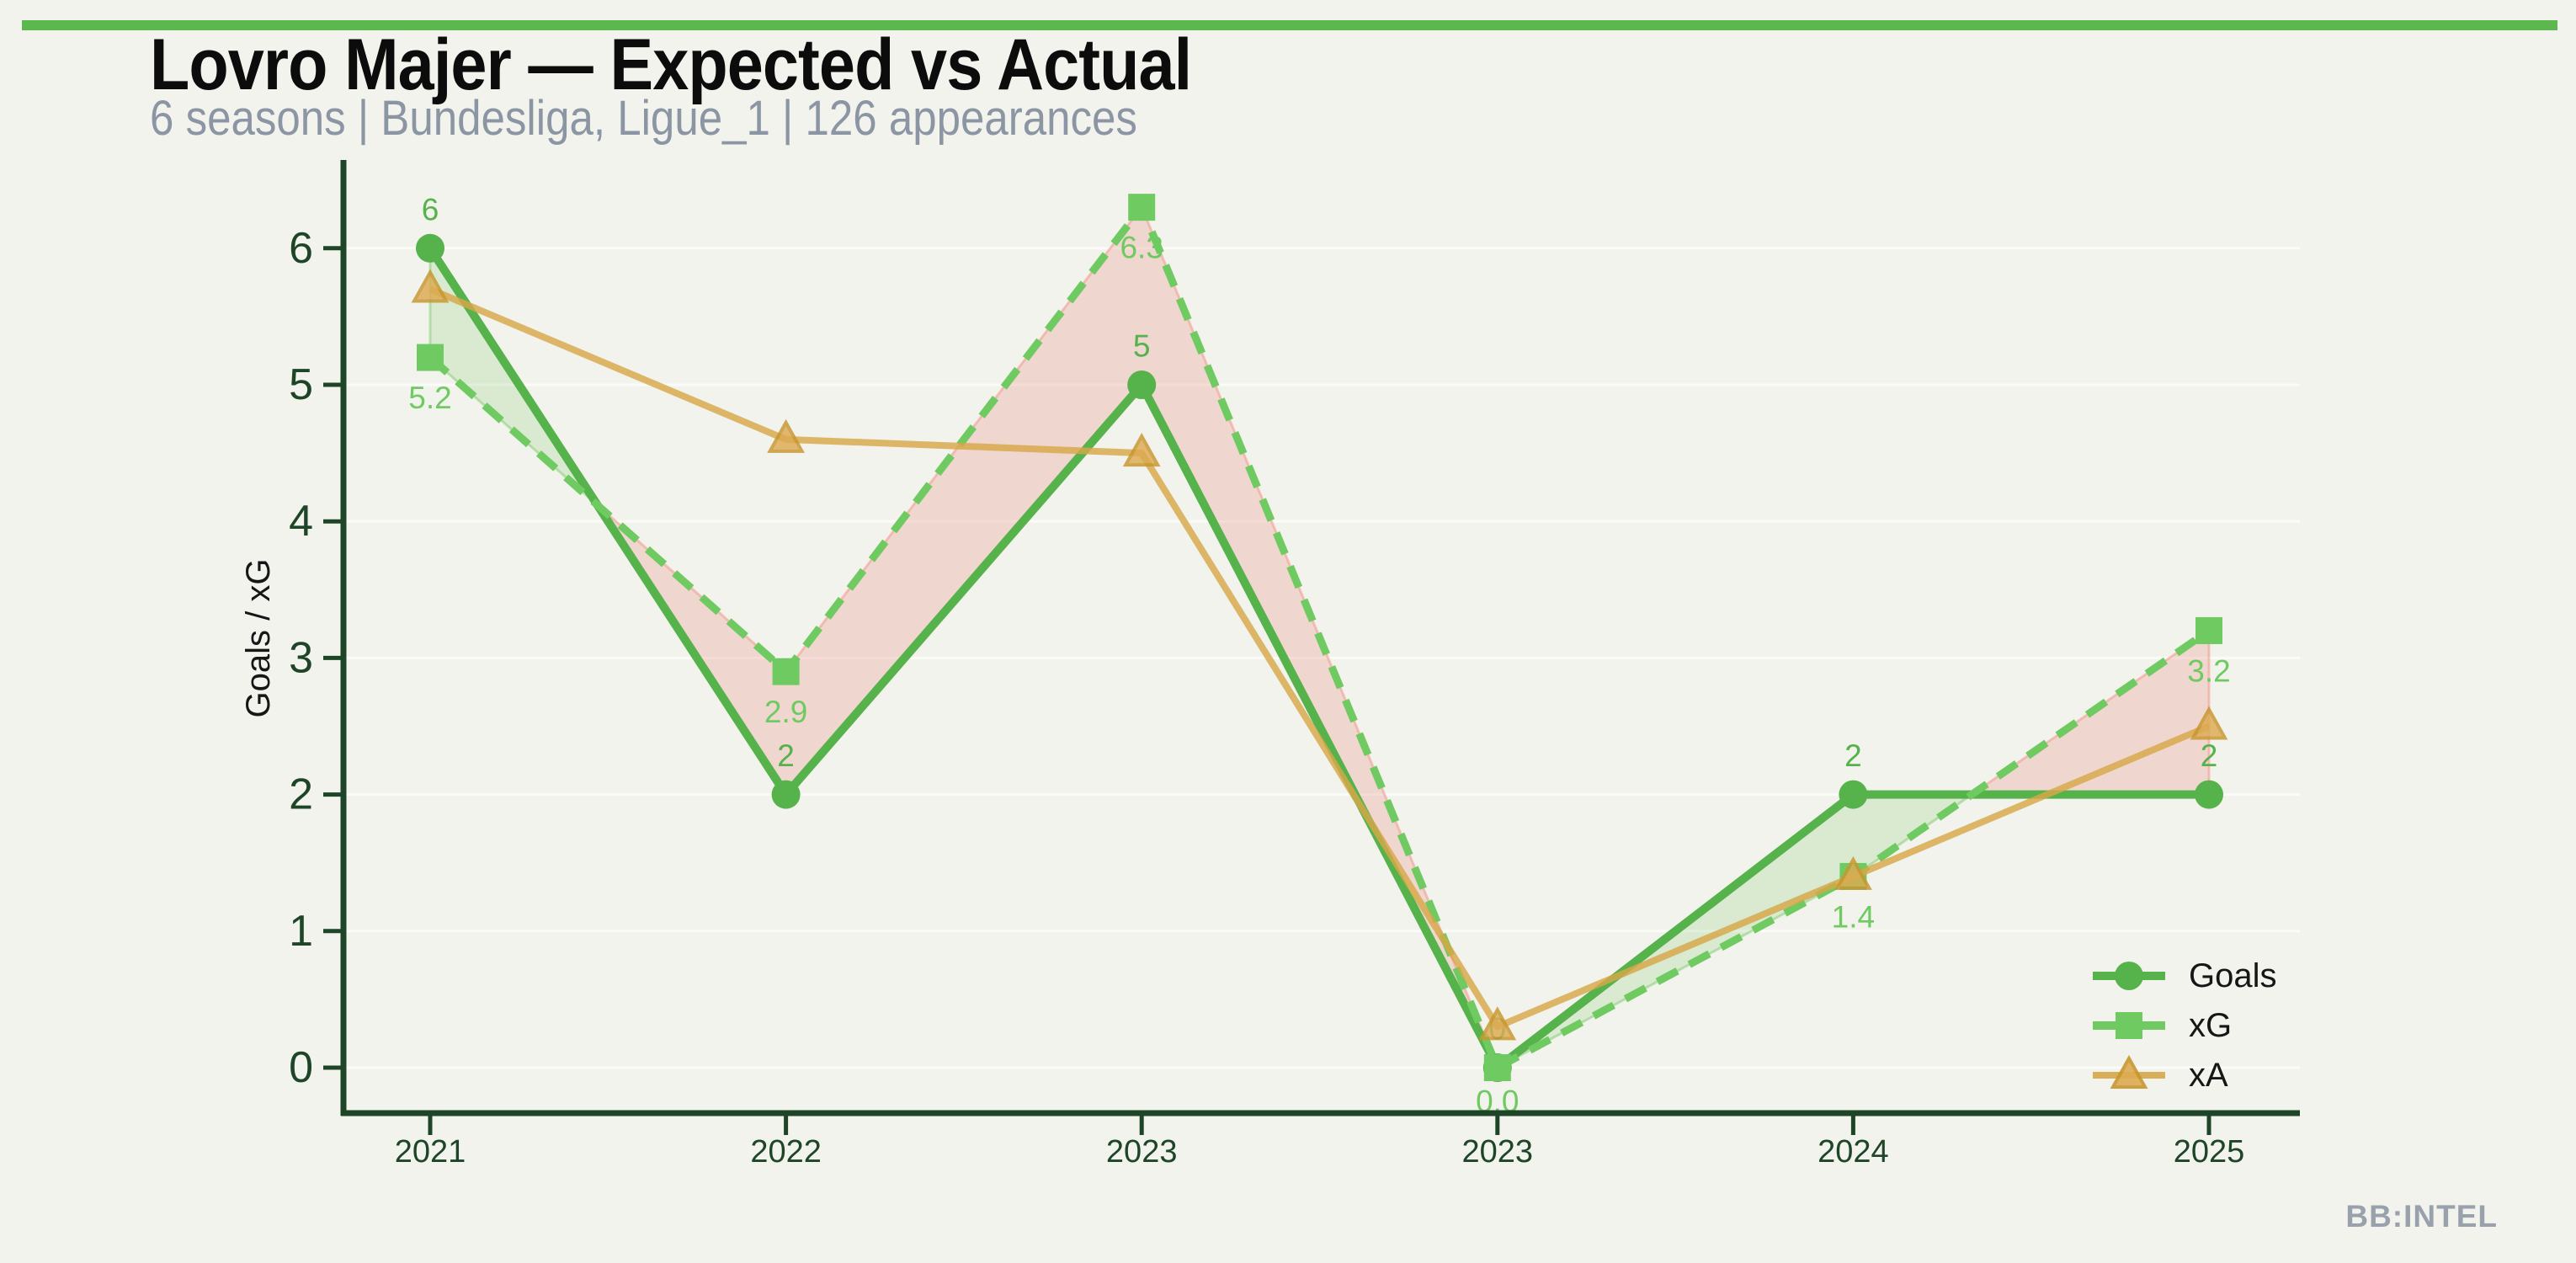 Image resolution: width=2576 pixels, height=1263 pixels. I want to click on goals-value-label: 5, so click(1142, 346).